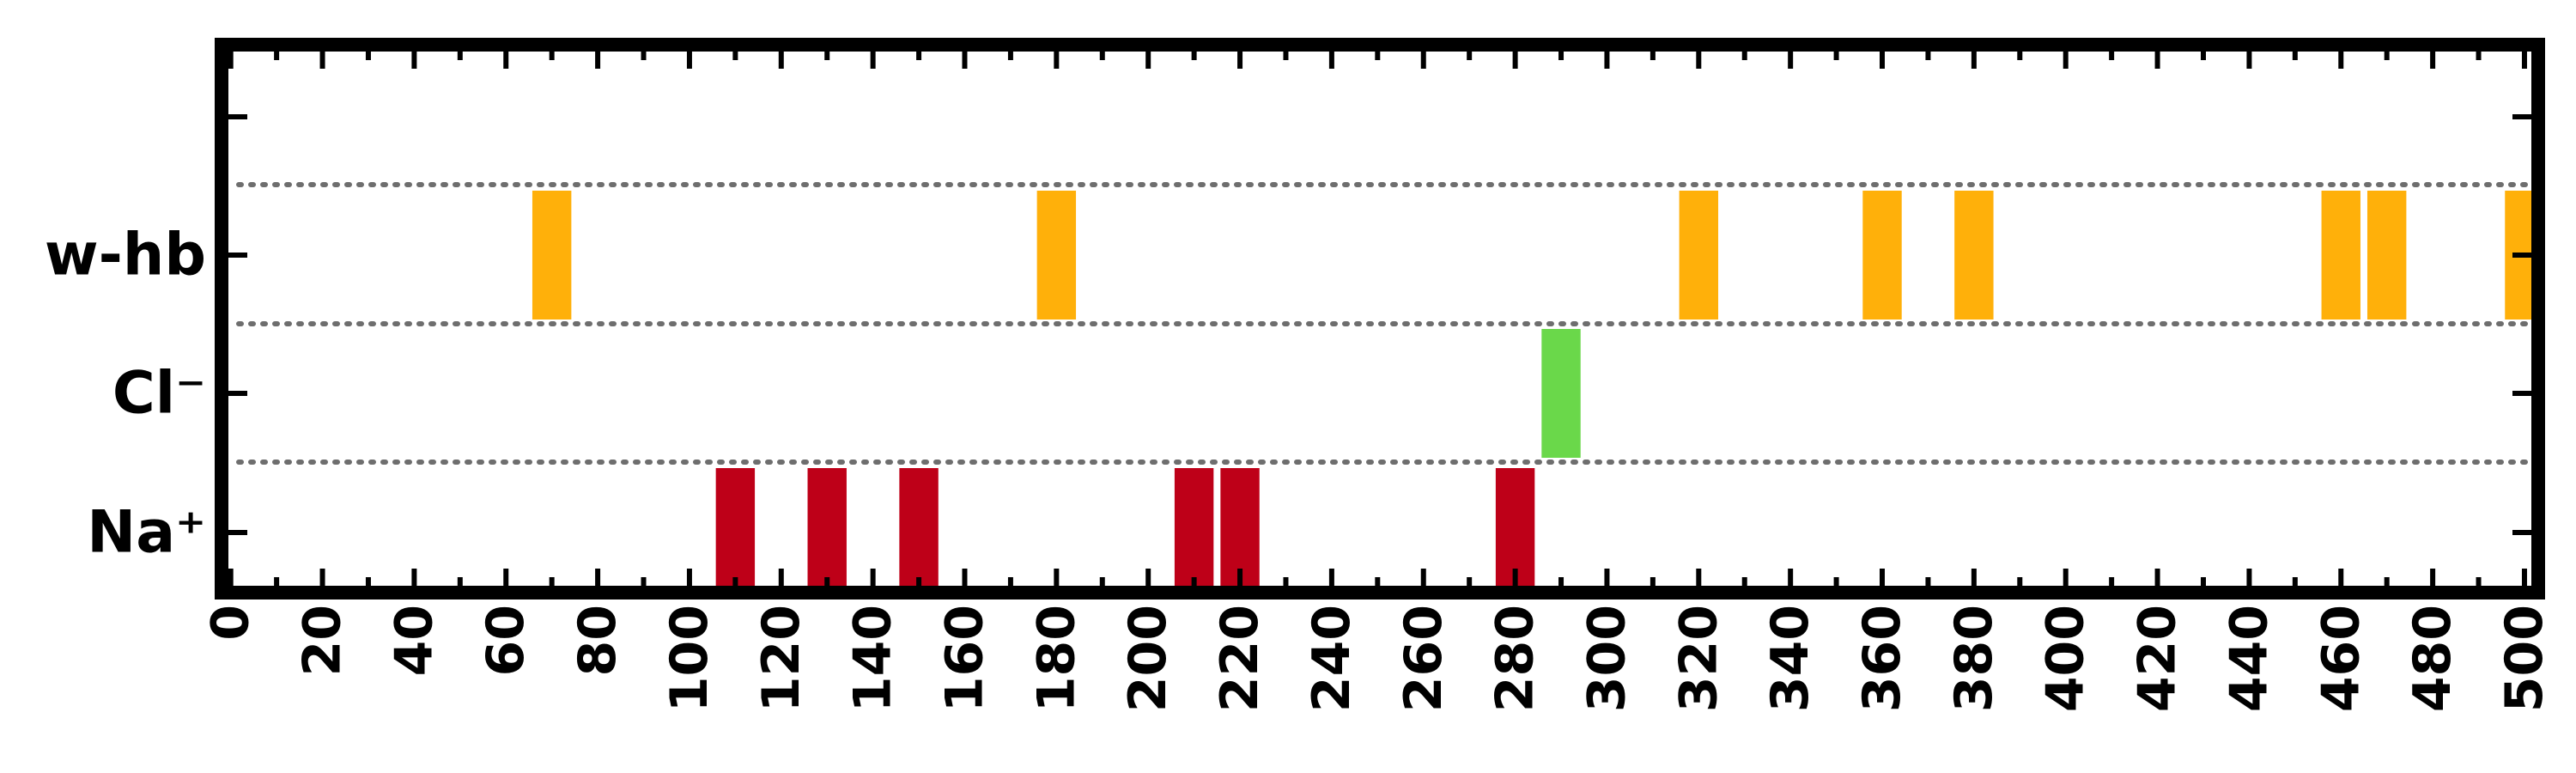 This screenshot has width=2576, height=773. I want to click on x-tick-label-120: 120, so click(781, 658).